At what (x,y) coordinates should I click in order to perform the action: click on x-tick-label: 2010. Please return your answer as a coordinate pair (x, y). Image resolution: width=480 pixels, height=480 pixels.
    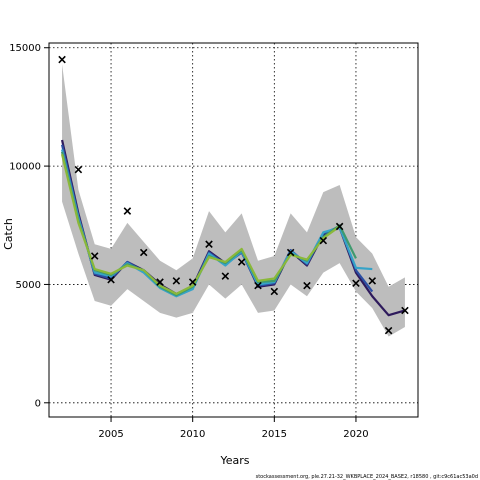
    Looking at the image, I should click on (192, 434).